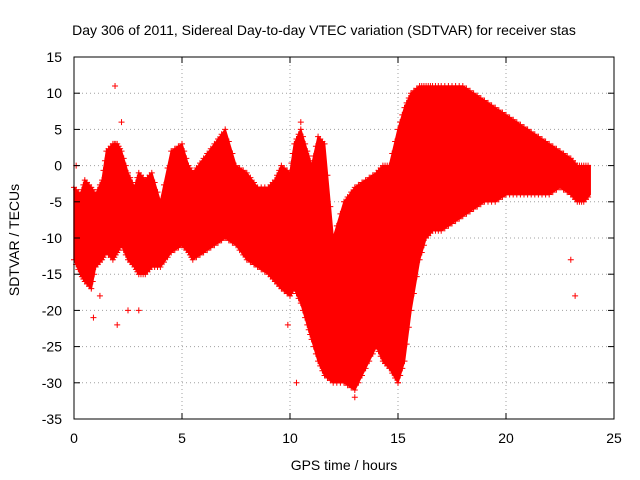 The height and width of the screenshot is (480, 640). What do you see at coordinates (344, 465) in the screenshot?
I see `x-axis-label: GPS time / hours` at bounding box center [344, 465].